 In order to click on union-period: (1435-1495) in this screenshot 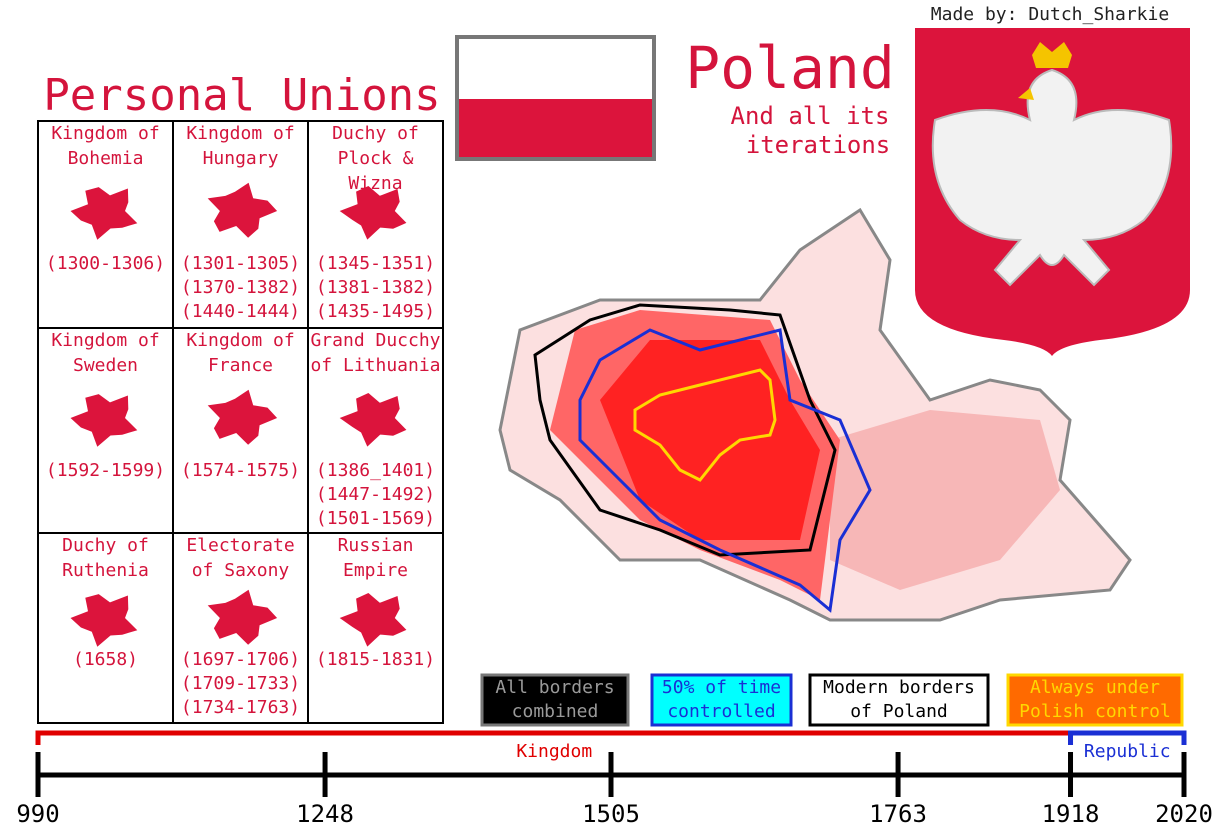, I will do `click(375, 311)`.